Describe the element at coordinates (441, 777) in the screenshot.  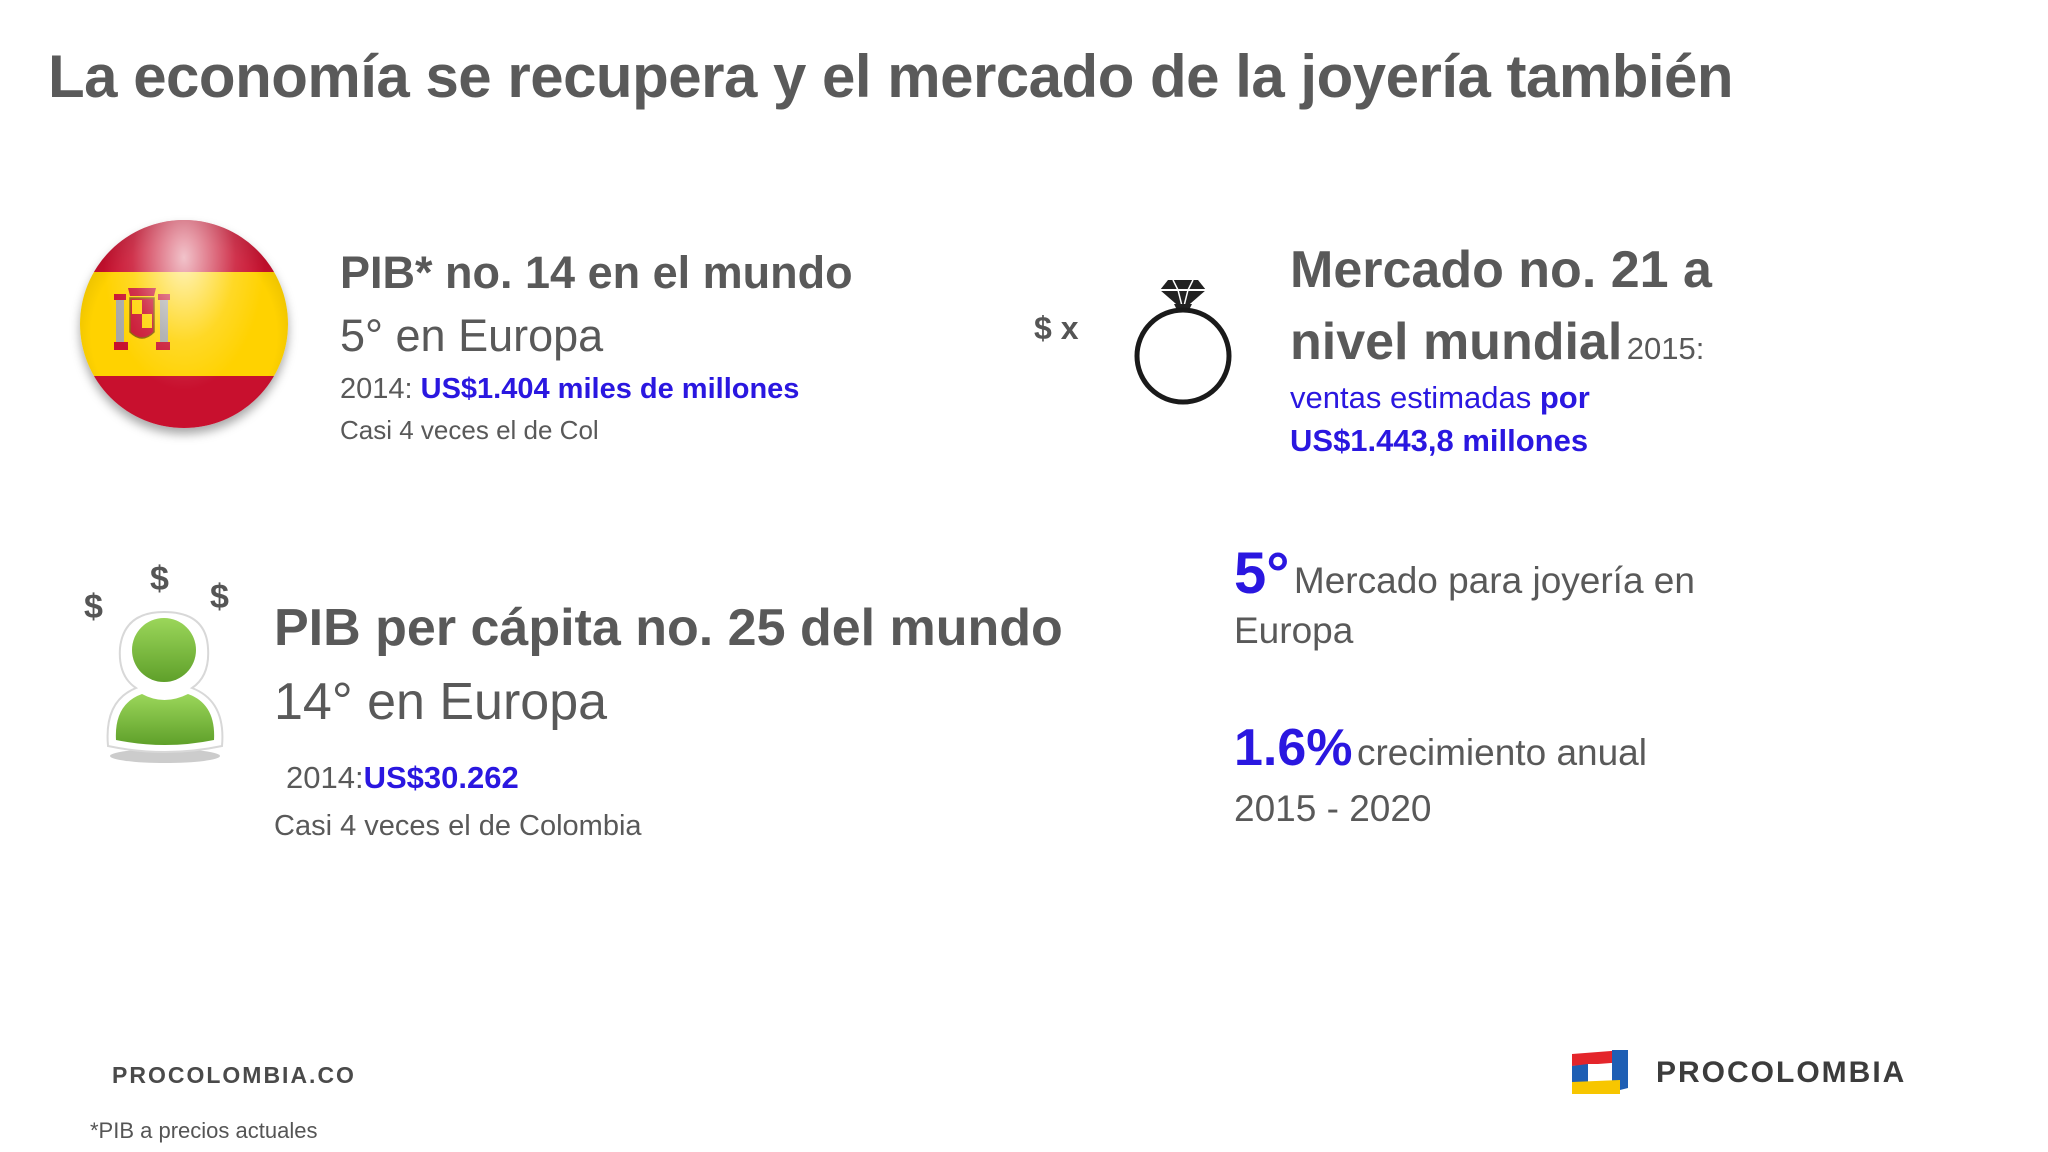
I see `per-capita-value: US$30.262` at that location.